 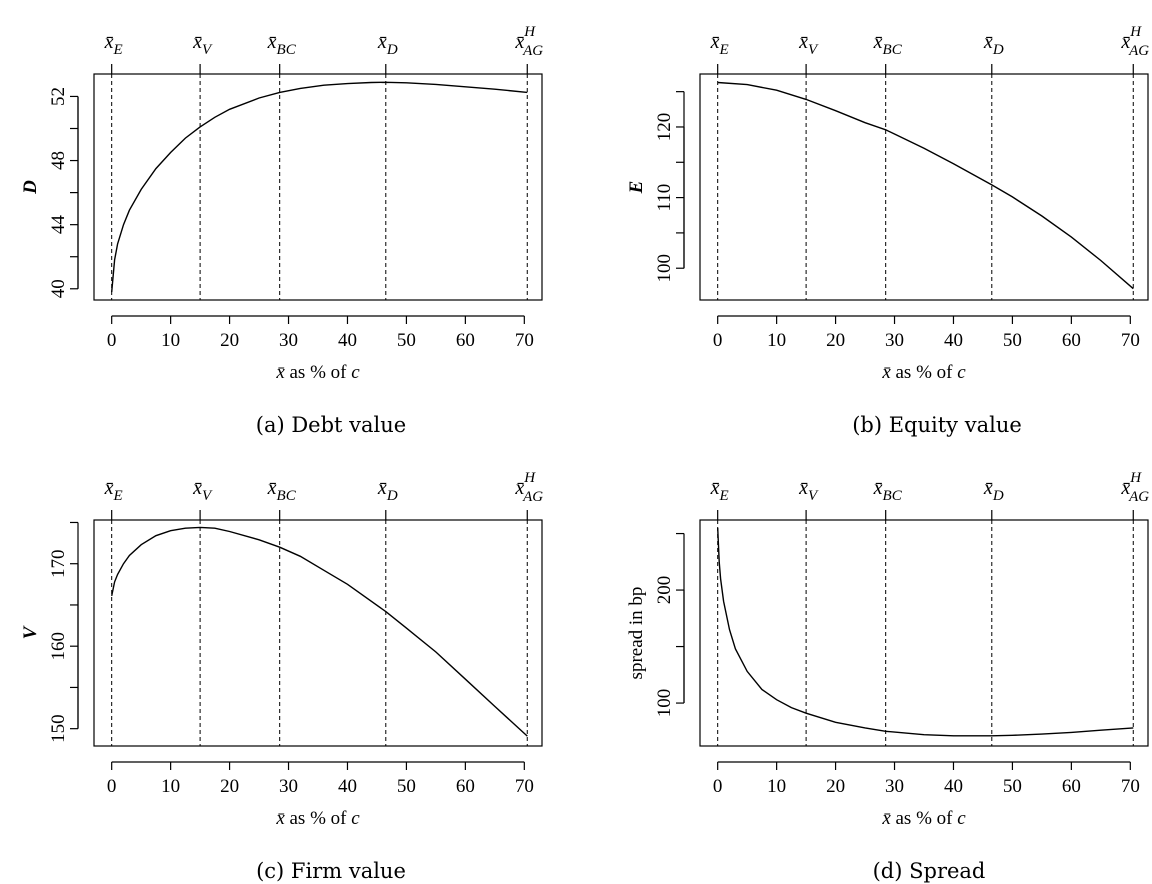 What do you see at coordinates (58, 96) in the screenshot?
I see `y-tick-label: 52` at bounding box center [58, 96].